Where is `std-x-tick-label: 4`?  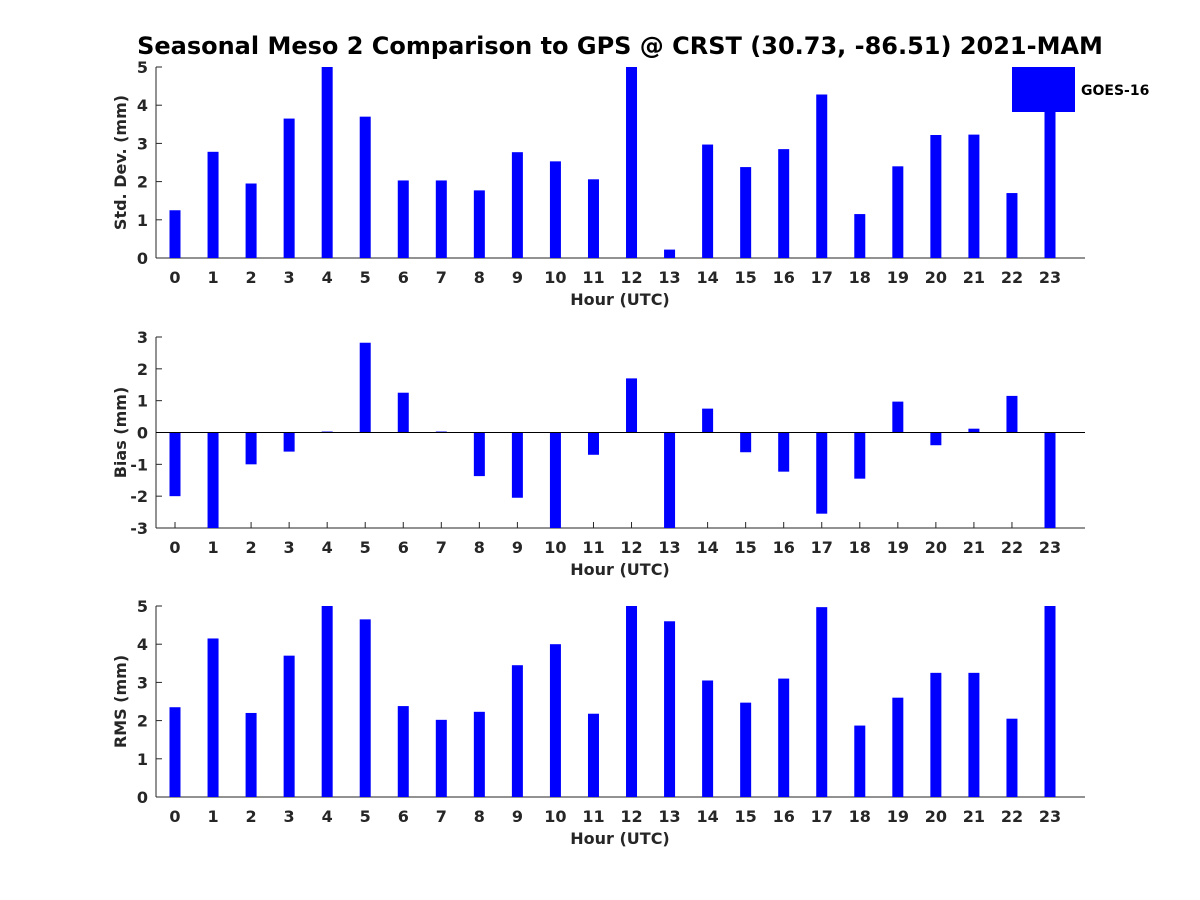 std-x-tick-label: 4 is located at coordinates (327, 277).